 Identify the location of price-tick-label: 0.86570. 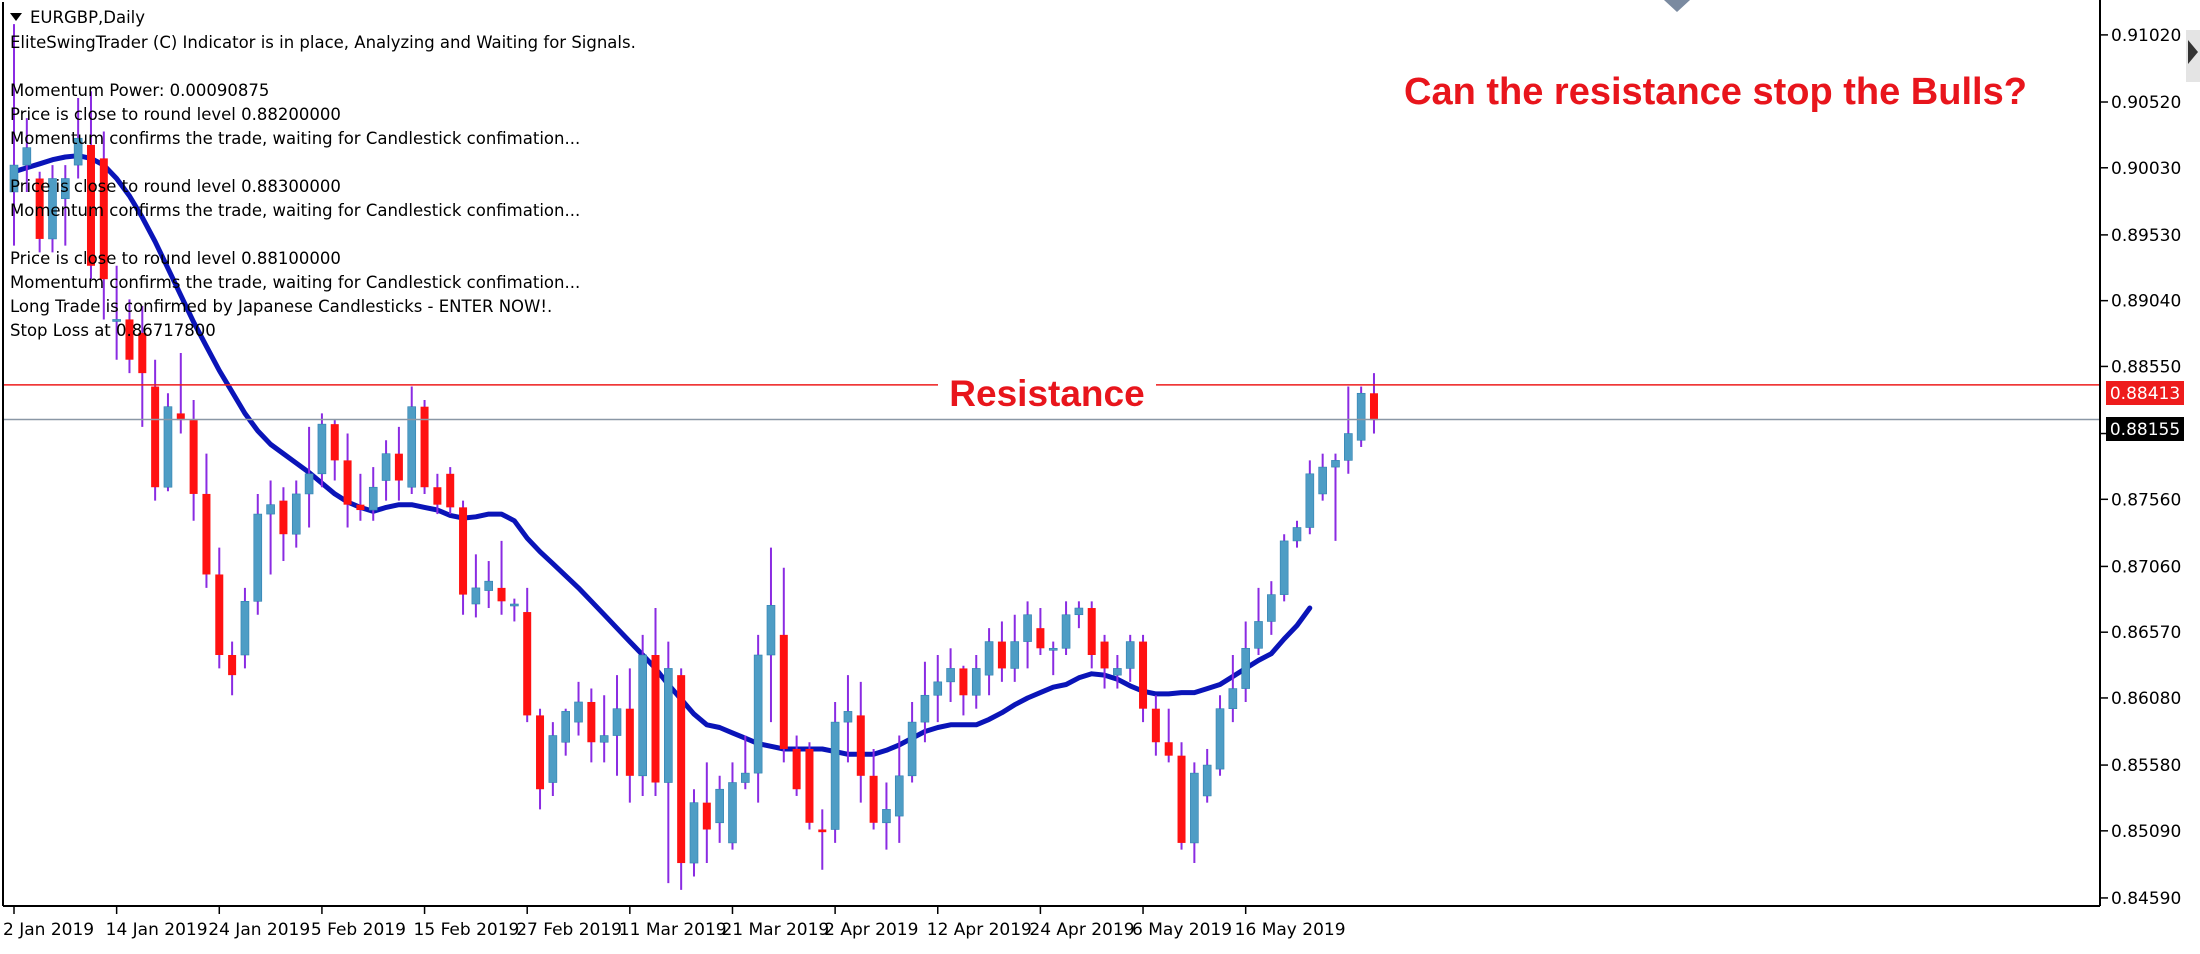
(2146, 633).